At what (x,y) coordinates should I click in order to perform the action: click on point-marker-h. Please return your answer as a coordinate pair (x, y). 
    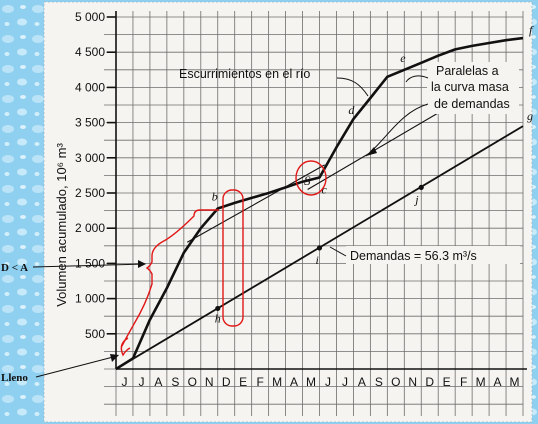
    Looking at the image, I should click on (218, 308).